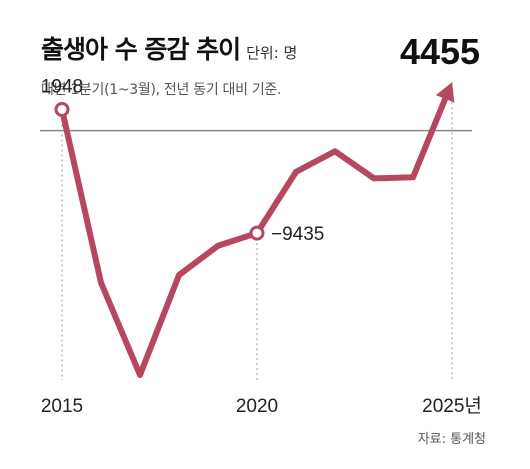 The width and height of the screenshot is (530, 469). I want to click on unit-label: 단위: 명, so click(272, 53).